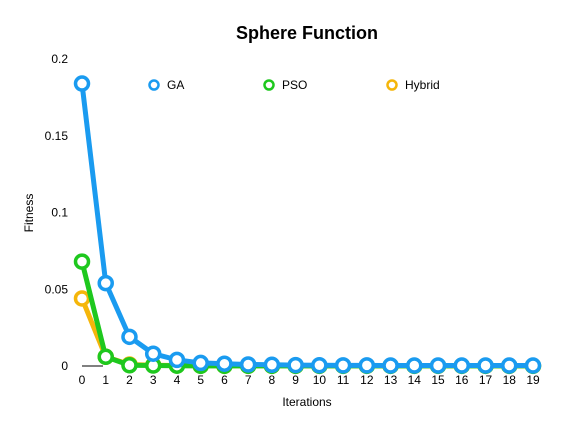  Describe the element at coordinates (224, 380) in the screenshot. I see `x-tick-label: 6` at that location.